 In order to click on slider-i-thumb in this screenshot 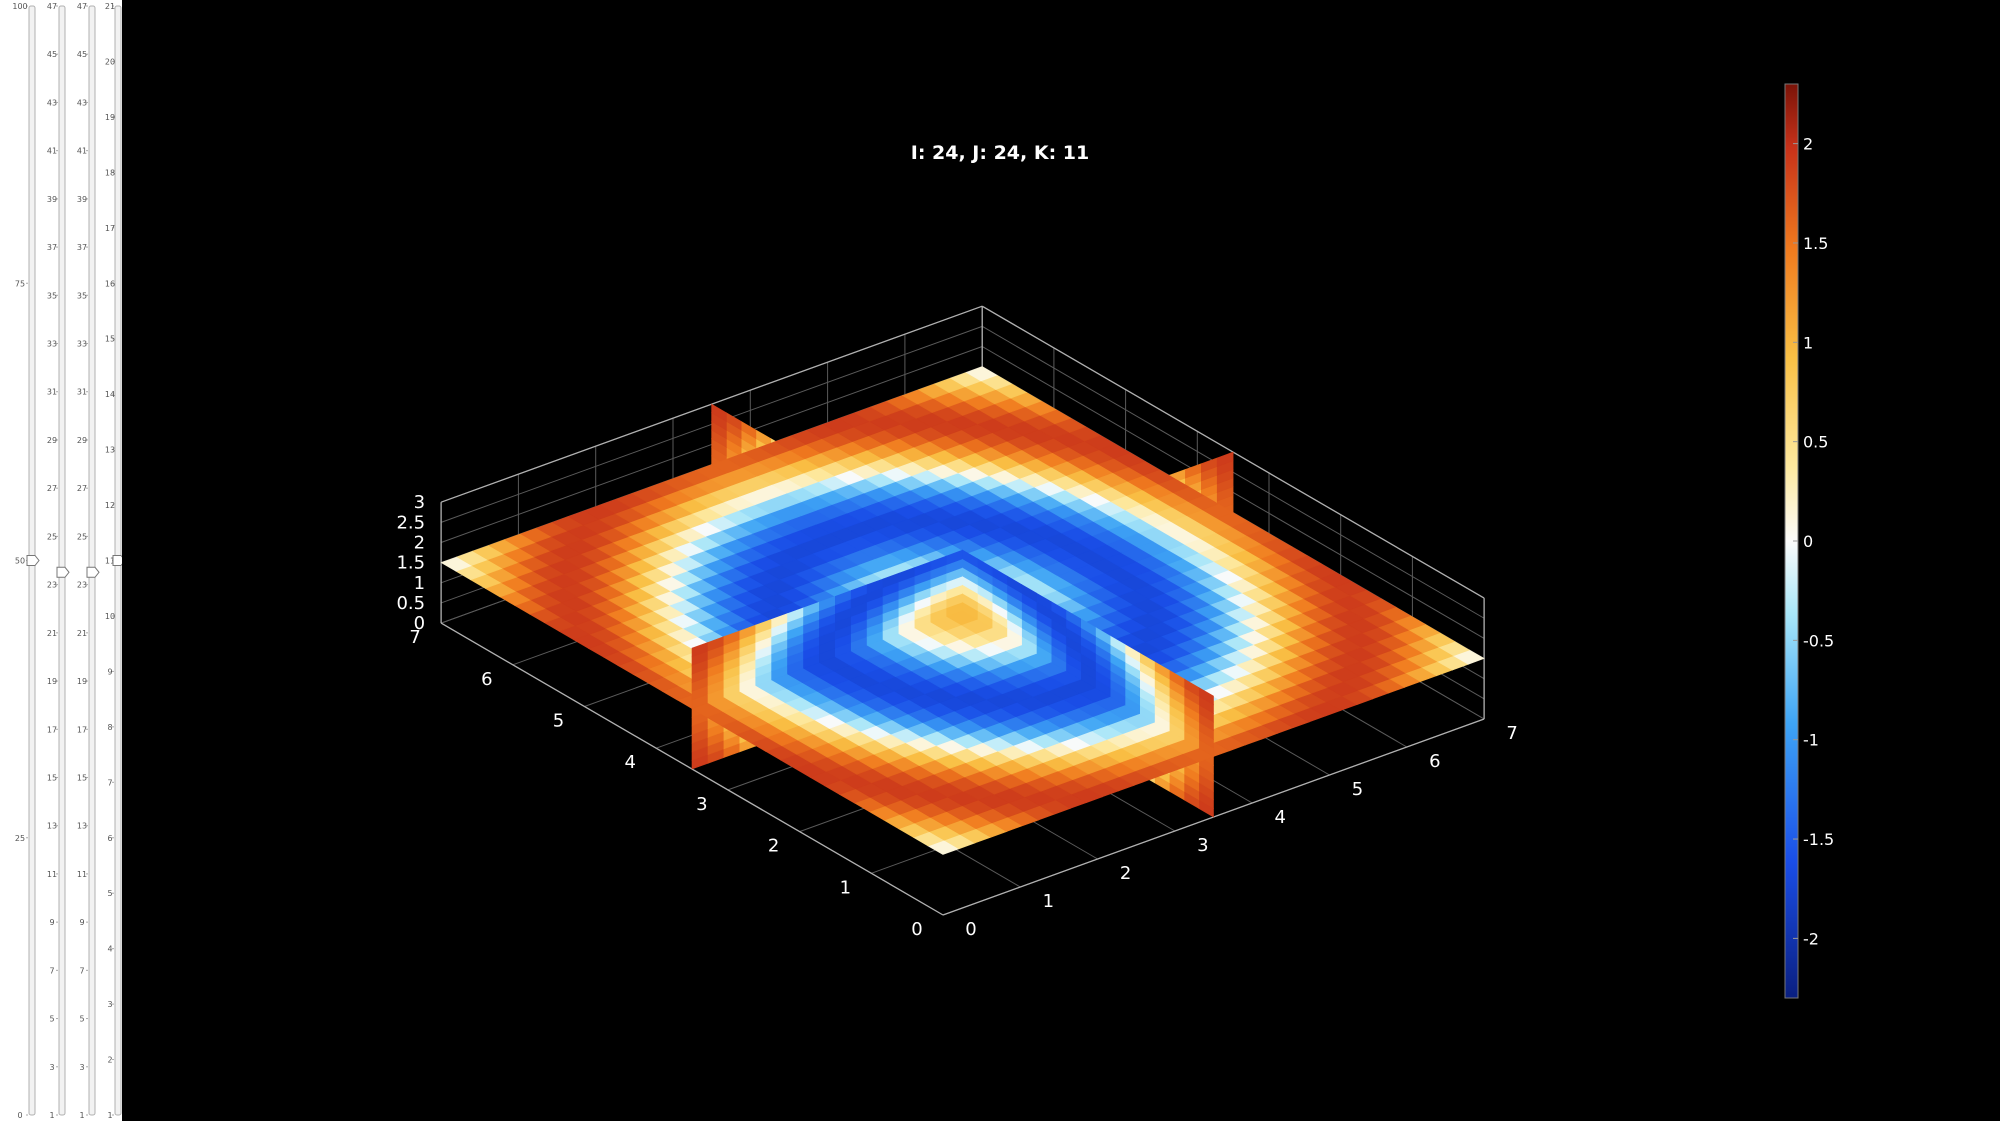, I will do `click(63, 572)`.